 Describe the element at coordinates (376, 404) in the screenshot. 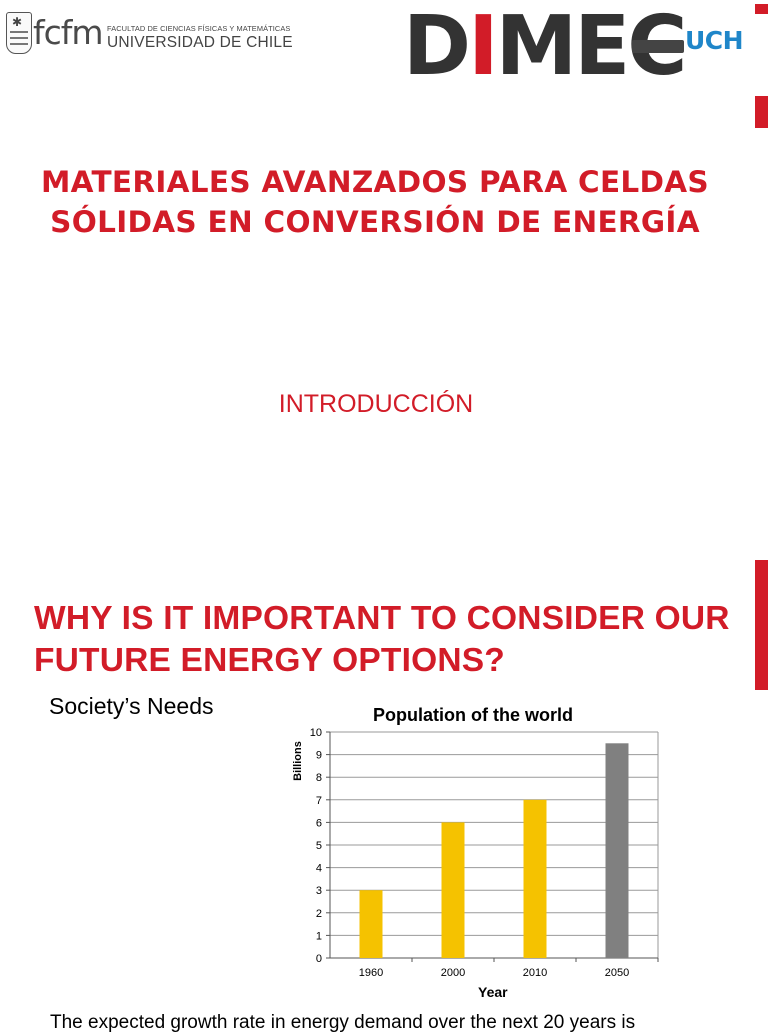

I see `slide-subtitle: INTRODUCCIÓN` at that location.